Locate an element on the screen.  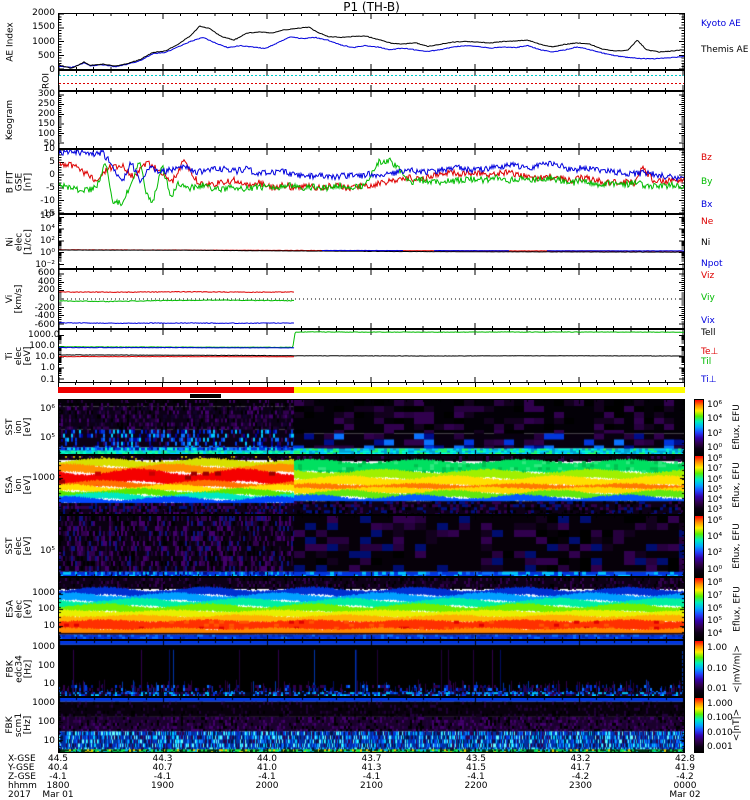
colorbar-unit-fbk_scm: <|nT|> is located at coordinates (737, 725).